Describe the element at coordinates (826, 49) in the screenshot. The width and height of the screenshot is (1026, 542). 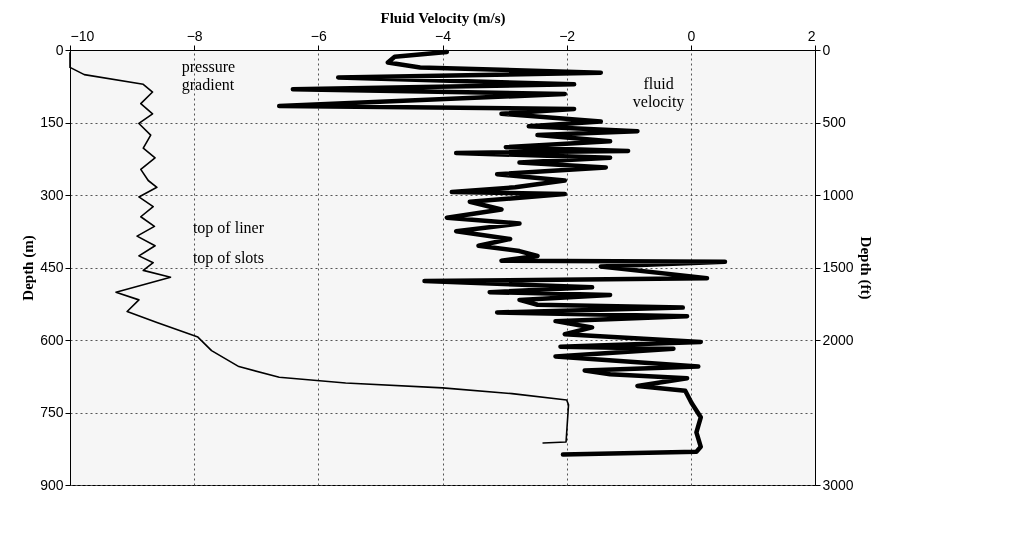
I see `y2-tick-label: 0` at that location.